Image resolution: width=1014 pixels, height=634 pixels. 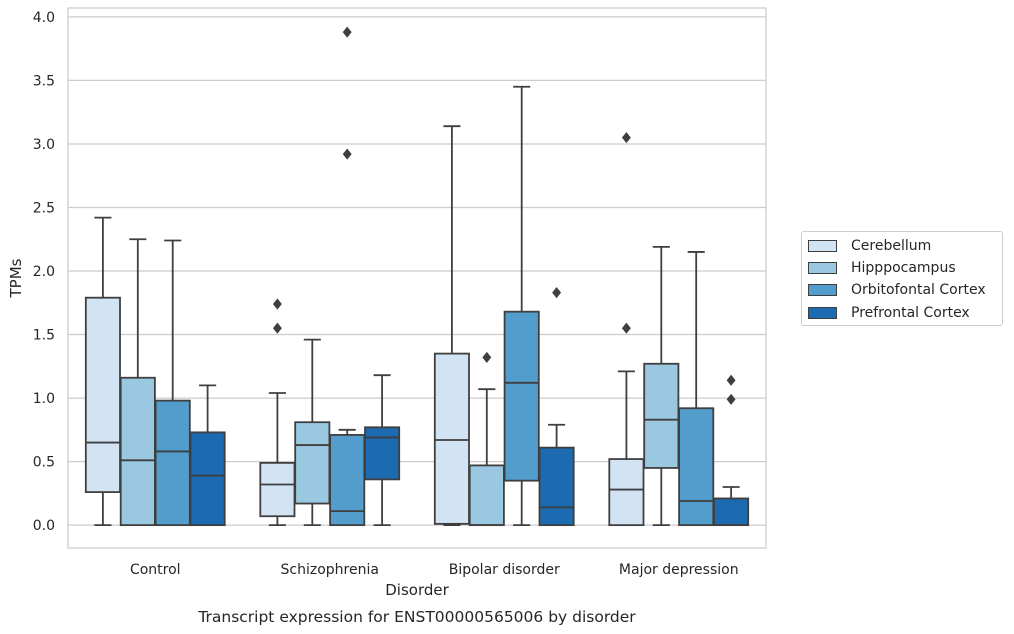 I want to click on box-bipolar-disorder-prefrontal-cortex, so click(x=556, y=406).